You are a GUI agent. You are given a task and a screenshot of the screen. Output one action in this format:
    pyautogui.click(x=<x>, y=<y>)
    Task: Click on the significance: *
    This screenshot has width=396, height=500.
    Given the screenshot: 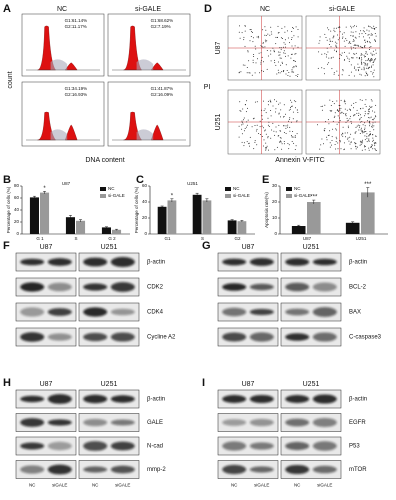 What is the action you would take?
    pyautogui.click(x=44, y=189)
    